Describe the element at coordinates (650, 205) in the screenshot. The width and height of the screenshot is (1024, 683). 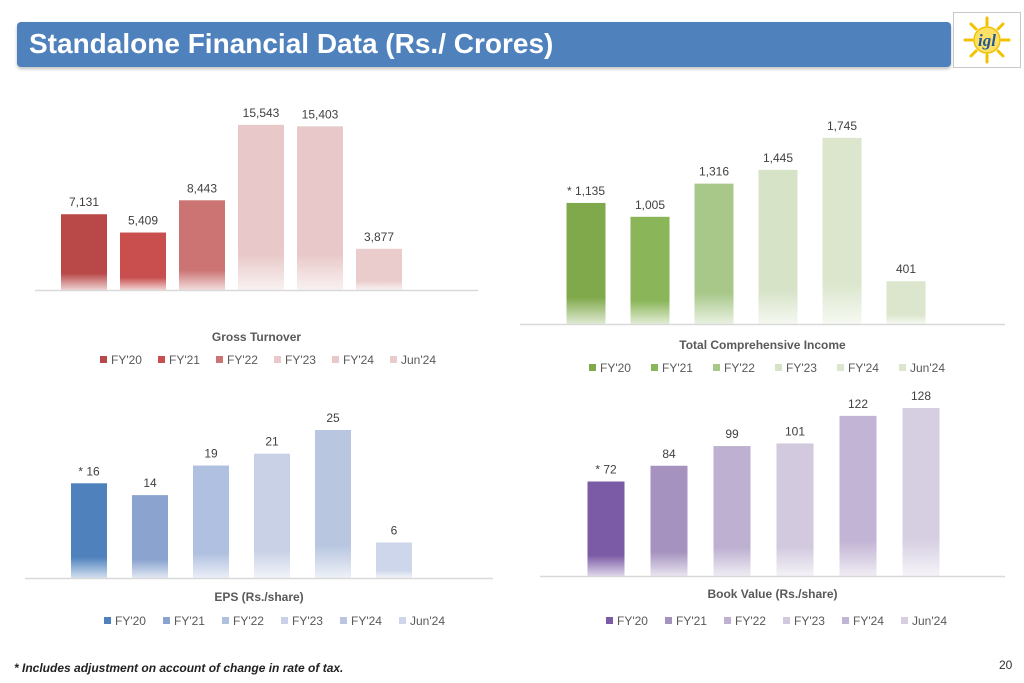
I see `tci-data-label-1: 1,005` at that location.